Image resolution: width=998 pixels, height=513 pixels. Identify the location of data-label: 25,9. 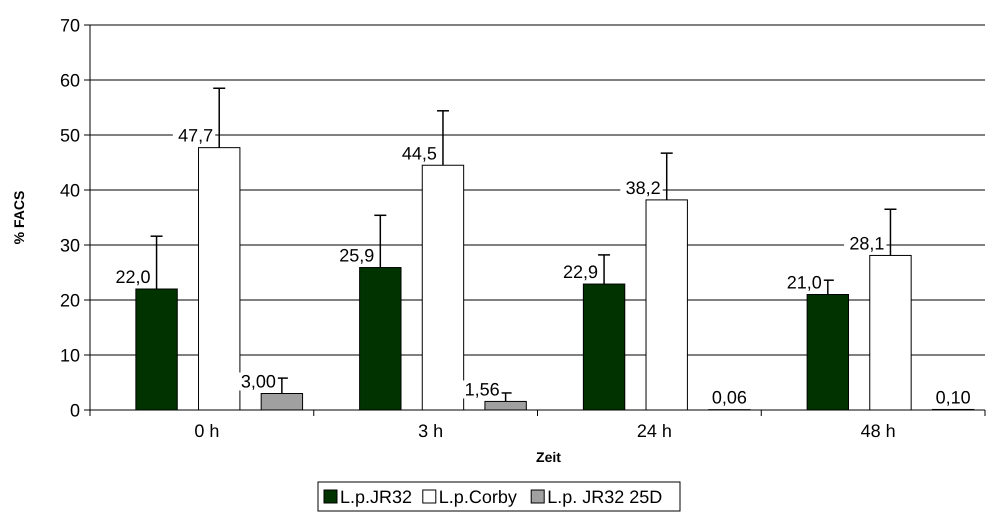
(356, 256).